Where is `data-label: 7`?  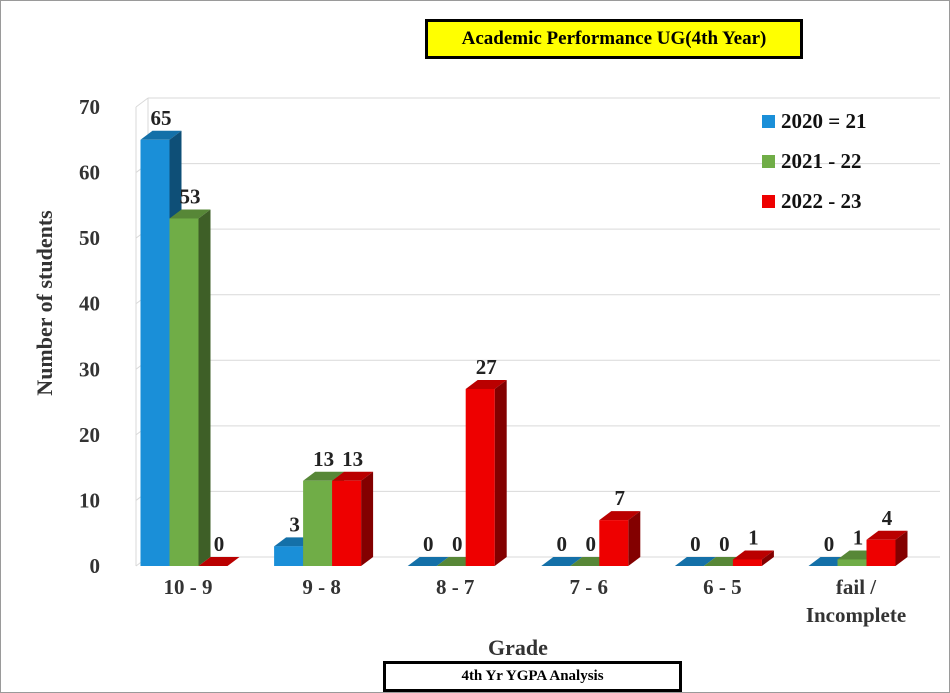
data-label: 7 is located at coordinates (620, 498).